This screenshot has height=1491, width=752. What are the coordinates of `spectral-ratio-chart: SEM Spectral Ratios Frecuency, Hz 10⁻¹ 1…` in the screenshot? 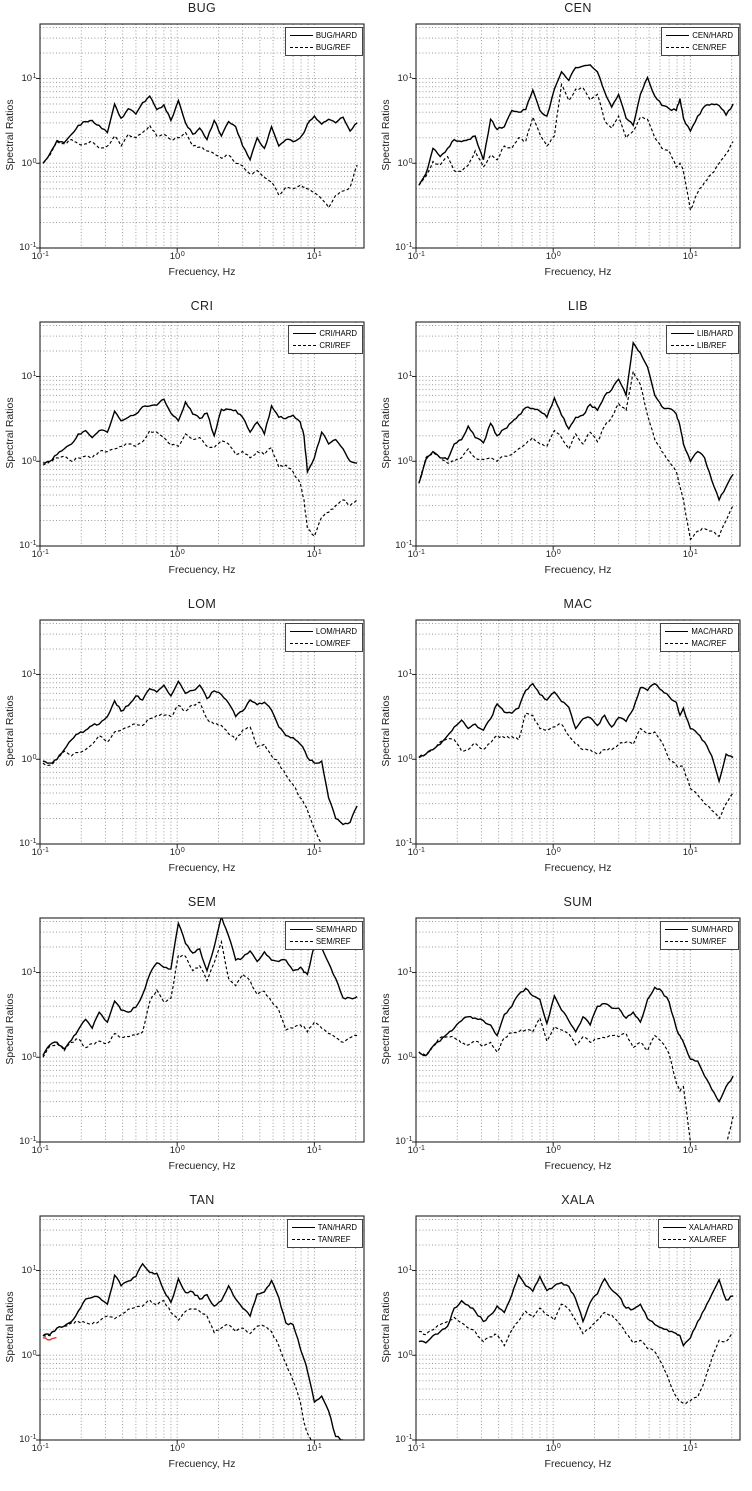 It's located at (188, 1043).